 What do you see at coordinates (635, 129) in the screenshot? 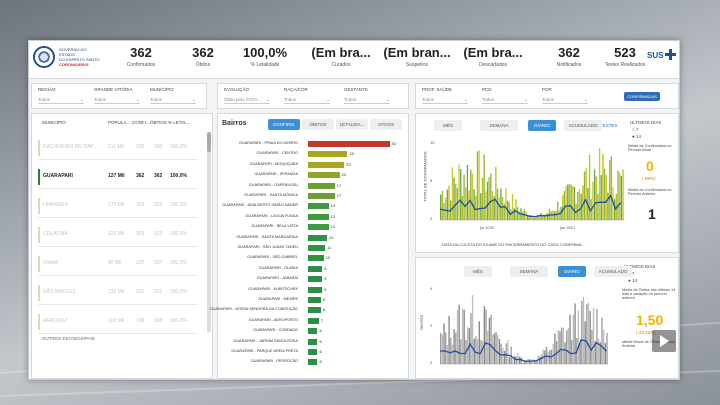
I see `top-radio-7: ○ 7` at bounding box center [635, 129].